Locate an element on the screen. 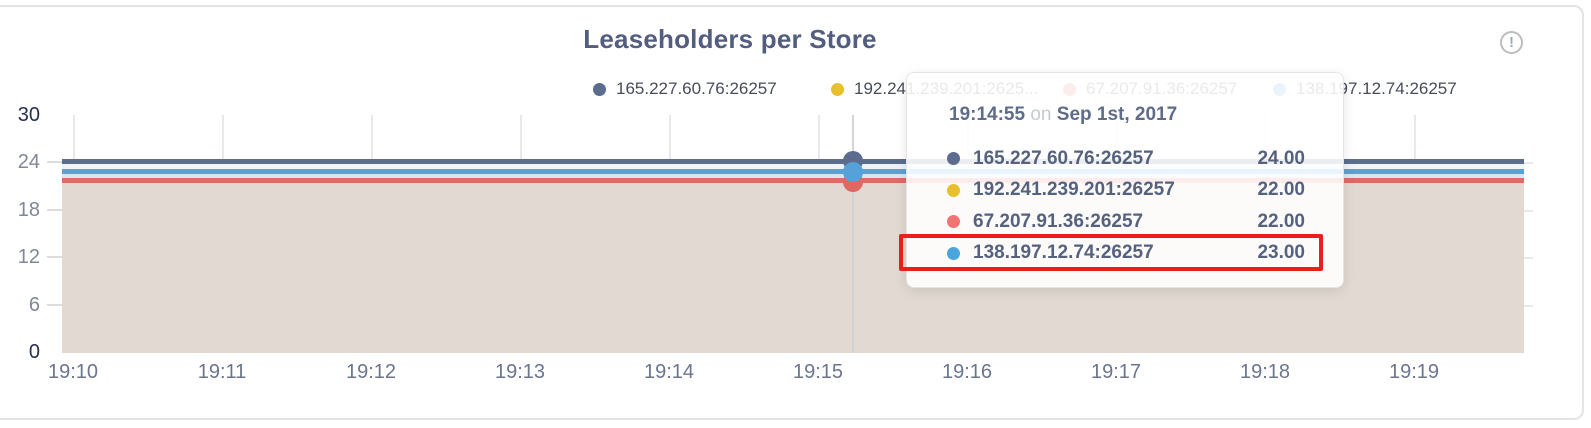 This screenshot has width=1591, height=428. highlight-annotation-rect is located at coordinates (1111, 252).